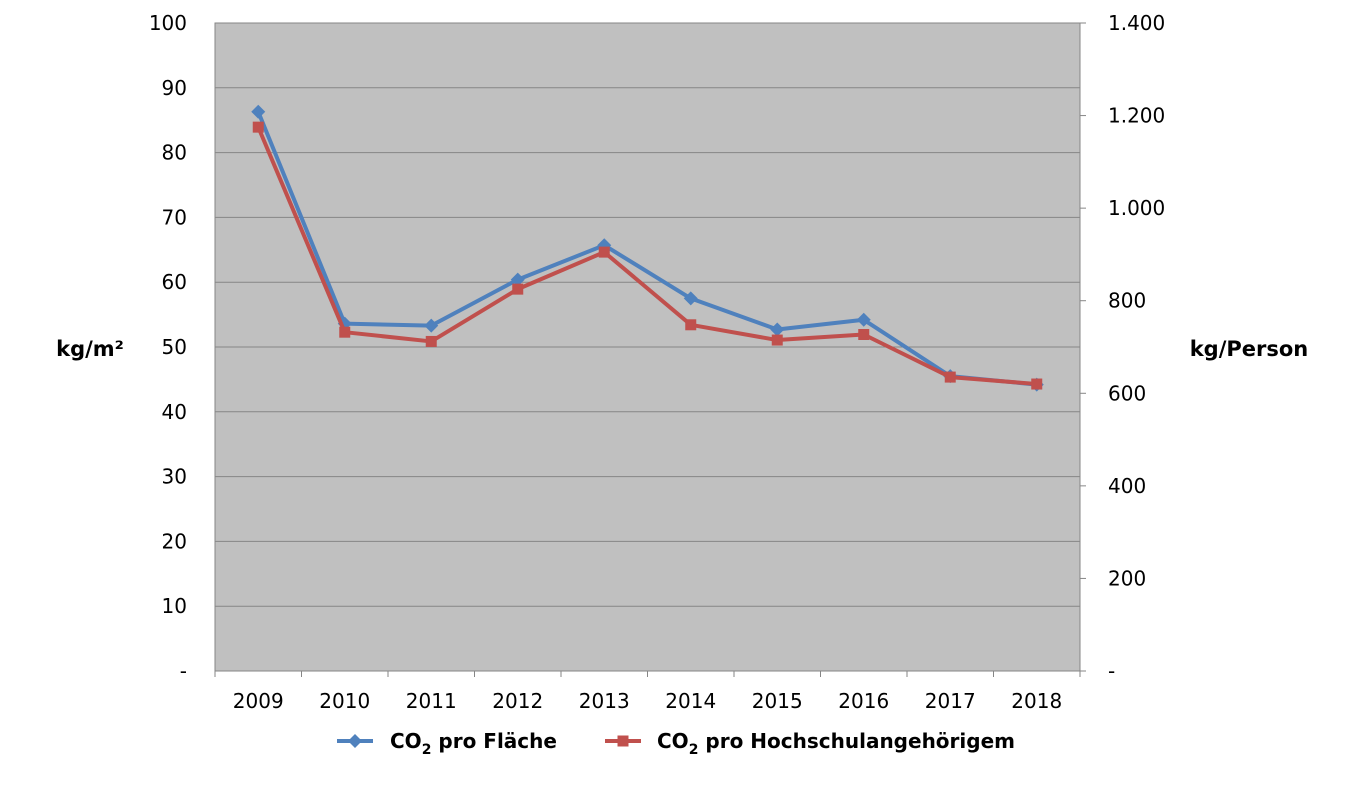 This screenshot has width=1357, height=795. I want to click on left-tick-label: 100, so click(168, 23).